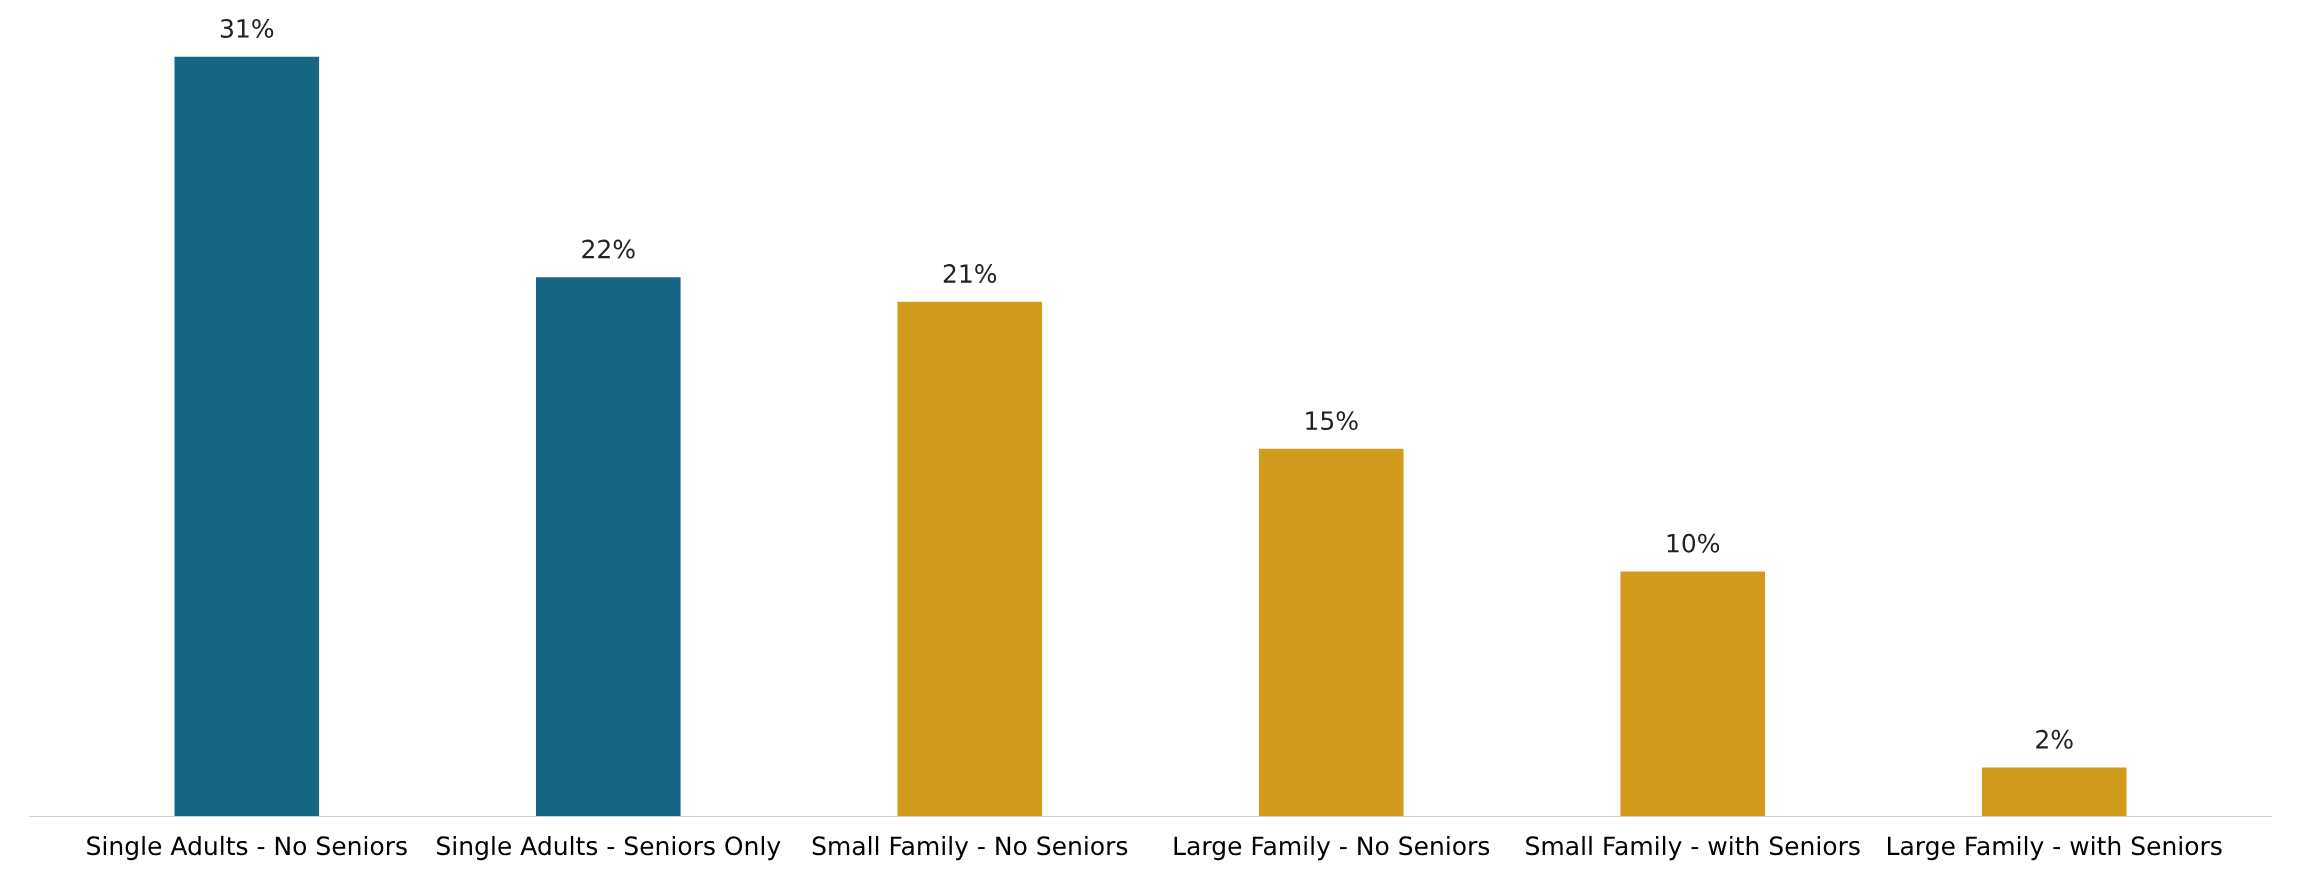 The image size is (2301, 877). I want to click on x-tick-label: Single Adults - Seniors Only, so click(609, 848).